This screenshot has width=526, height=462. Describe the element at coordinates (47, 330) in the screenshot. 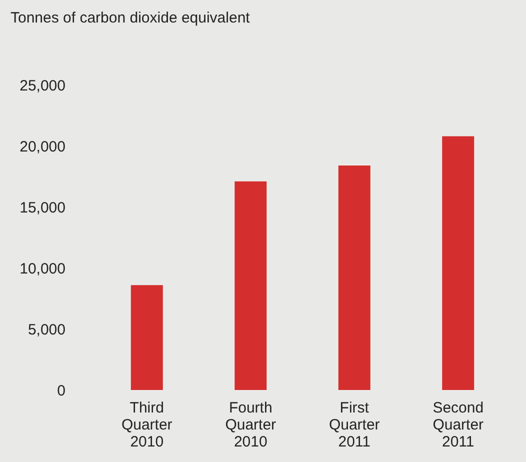

I see `y-tick-label: 5,000` at that location.